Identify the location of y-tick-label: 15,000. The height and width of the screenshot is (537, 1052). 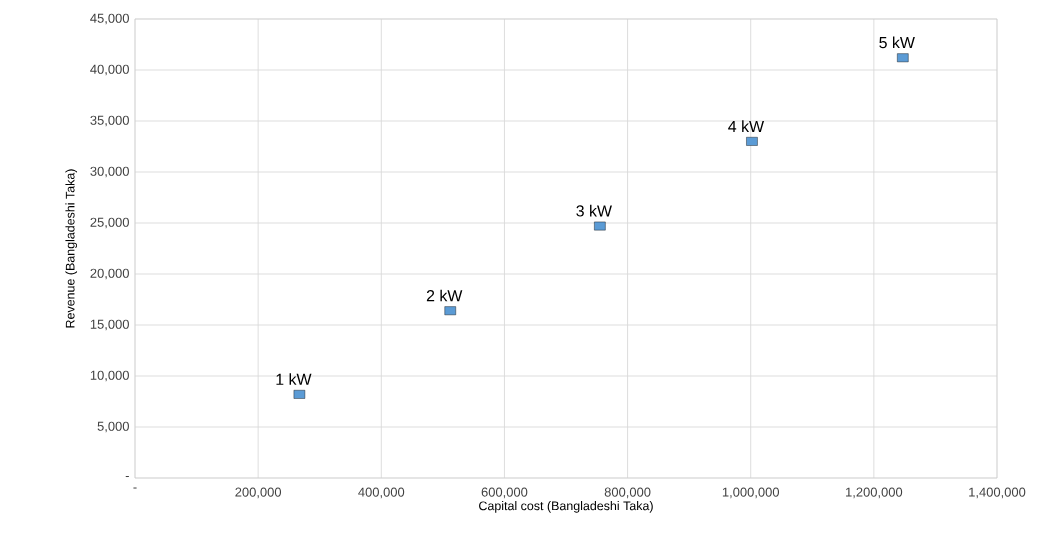
(109, 325).